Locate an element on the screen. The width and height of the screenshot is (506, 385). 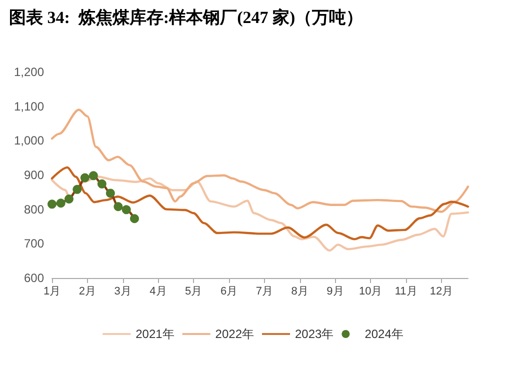
x-tick-label: 2月 is located at coordinates (87, 292).